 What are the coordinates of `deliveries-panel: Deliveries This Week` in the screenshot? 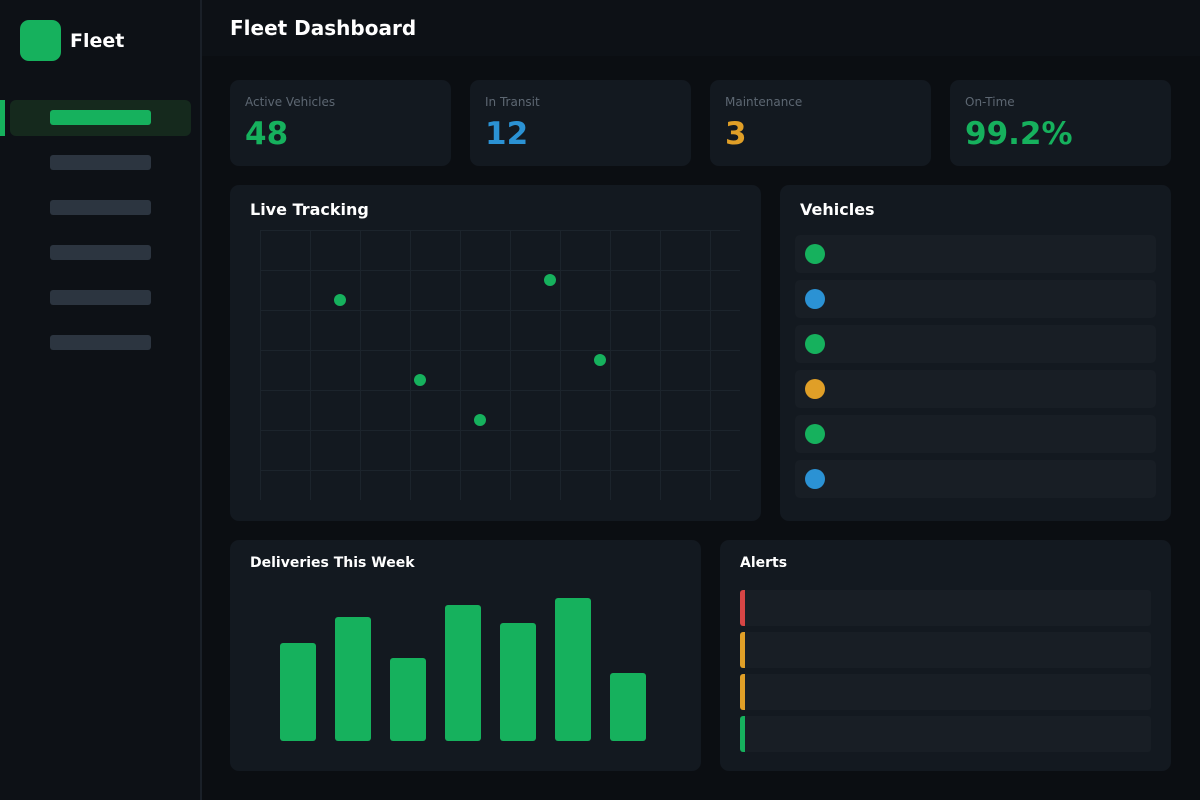 It's located at (465, 655).